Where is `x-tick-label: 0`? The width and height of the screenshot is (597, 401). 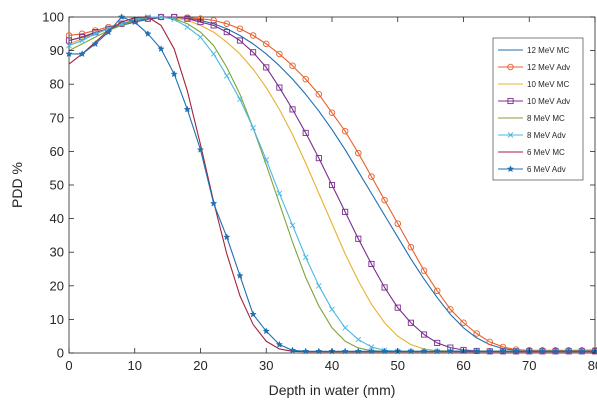
x-tick-label: 0 is located at coordinates (68, 365).